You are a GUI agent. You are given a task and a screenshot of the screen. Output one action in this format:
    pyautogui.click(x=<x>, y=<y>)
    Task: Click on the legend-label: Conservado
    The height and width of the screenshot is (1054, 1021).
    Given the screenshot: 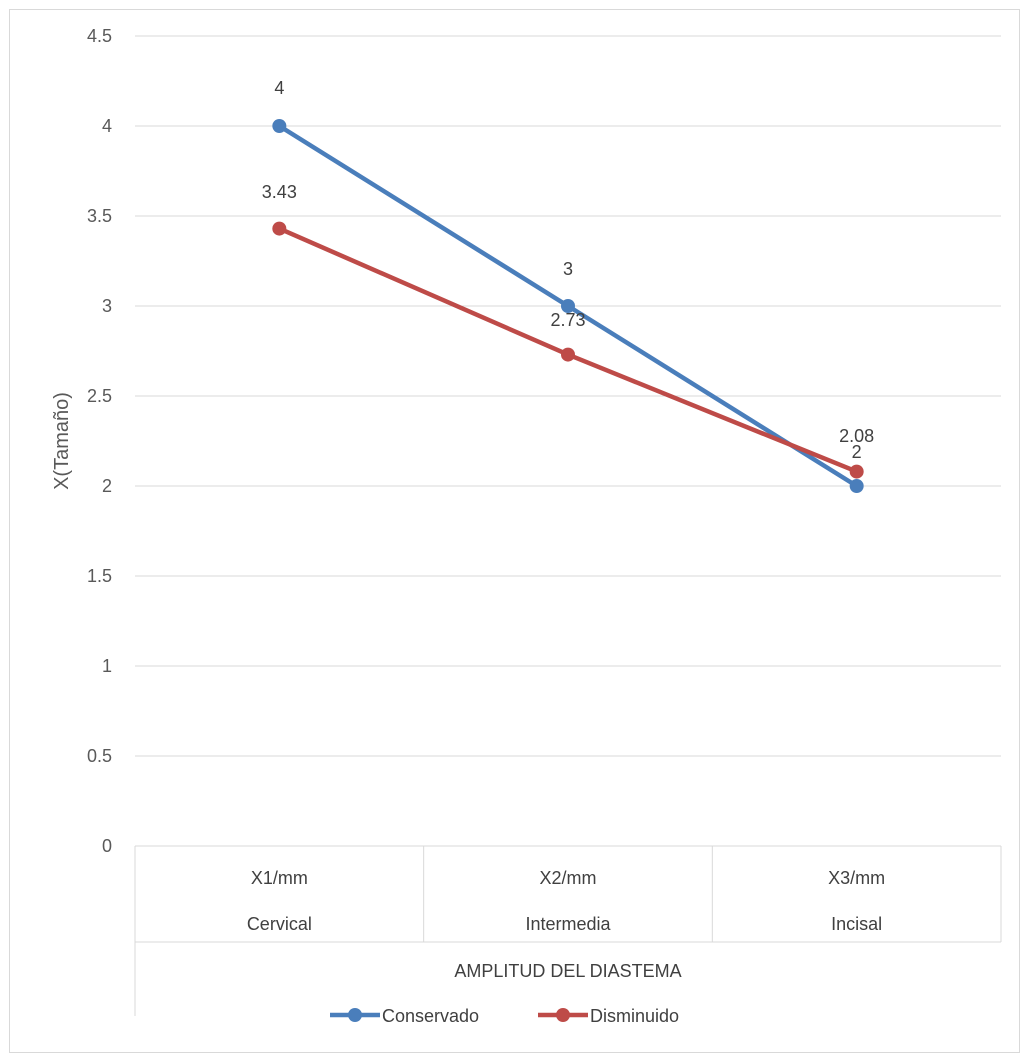 What is the action you would take?
    pyautogui.click(x=430, y=1016)
    